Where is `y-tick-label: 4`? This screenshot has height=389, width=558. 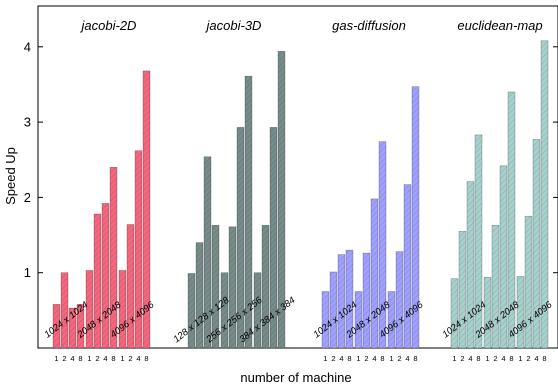
y-tick-label: 4 is located at coordinates (27, 46).